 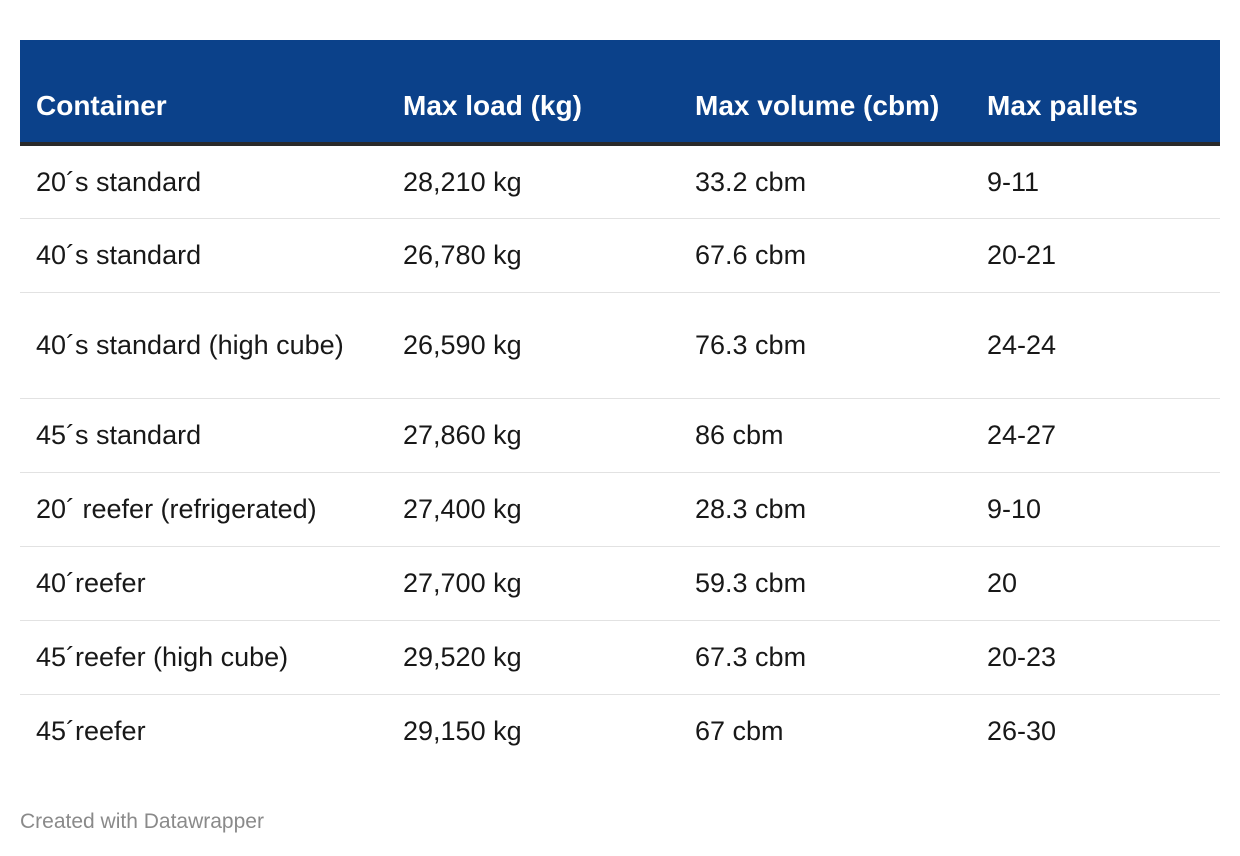 What do you see at coordinates (91, 583) in the screenshot?
I see `cell-container: 40´reefer` at bounding box center [91, 583].